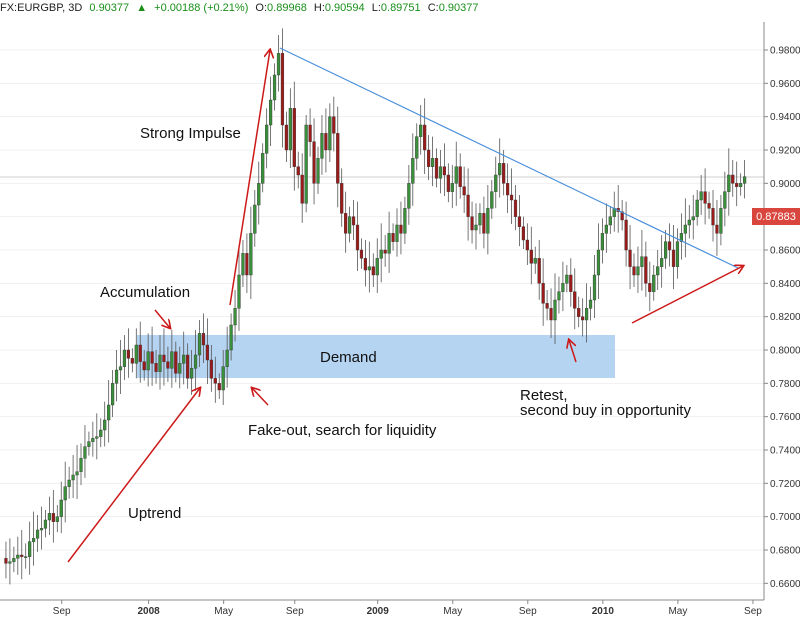 This screenshot has width=800, height=619. Describe the element at coordinates (603, 611) in the screenshot. I see `x-tick-label: 2010` at that location.